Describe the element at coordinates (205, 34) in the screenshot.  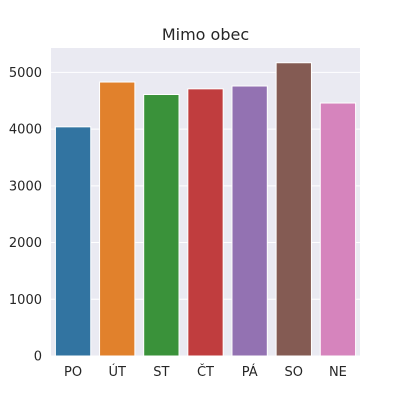
I see `chart-title: Mimo obec` at that location.